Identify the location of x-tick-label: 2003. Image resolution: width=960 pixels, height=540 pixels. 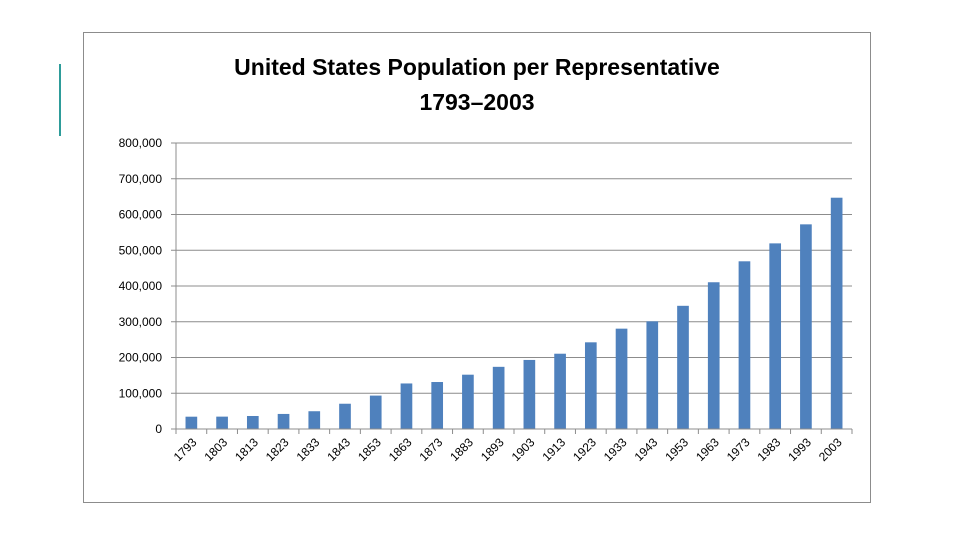
(830, 449).